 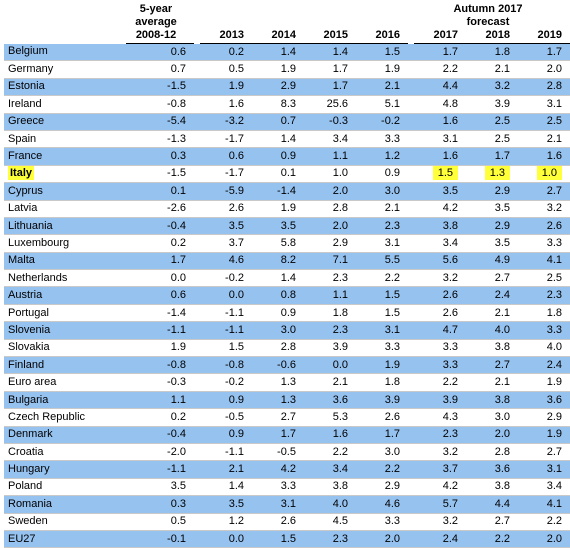 What do you see at coordinates (440, 243) in the screenshot?
I see `forecast-value-cell: 3.4` at bounding box center [440, 243].